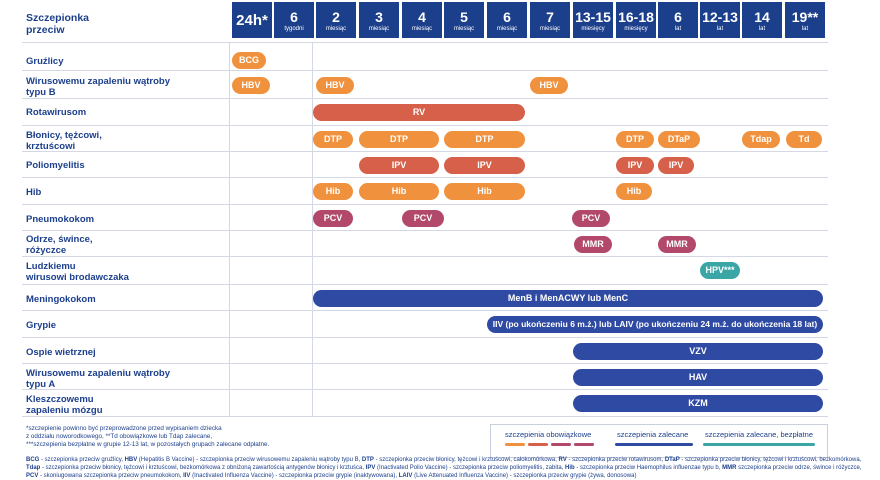 The image size is (880, 480). What do you see at coordinates (729, 468) in the screenshot?
I see `abbreviation-key: MMR` at bounding box center [729, 468].